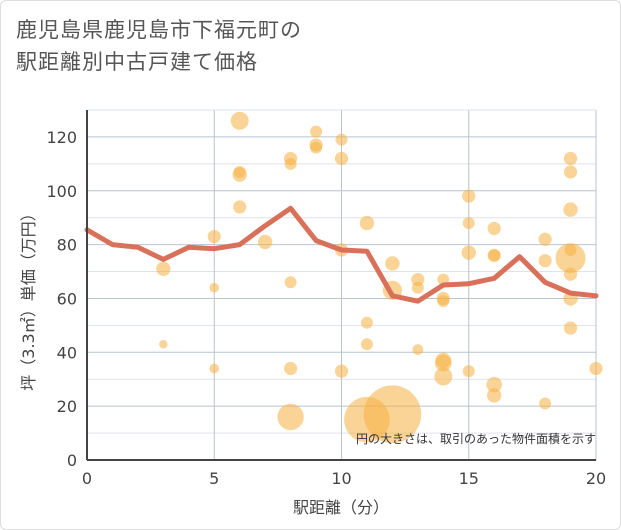 The width and height of the screenshot is (621, 530). What do you see at coordinates (61, 137) in the screenshot?
I see `y-tick-label: 120` at bounding box center [61, 137].